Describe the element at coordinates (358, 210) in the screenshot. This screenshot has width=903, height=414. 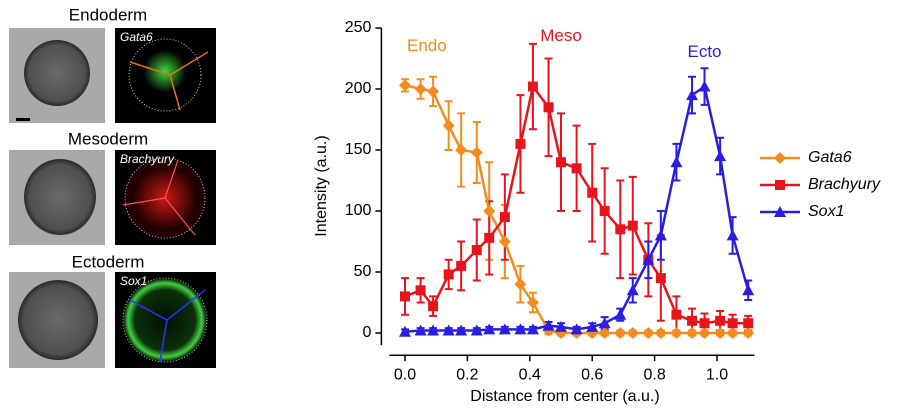
I see `y-tick-label: 100` at that location.